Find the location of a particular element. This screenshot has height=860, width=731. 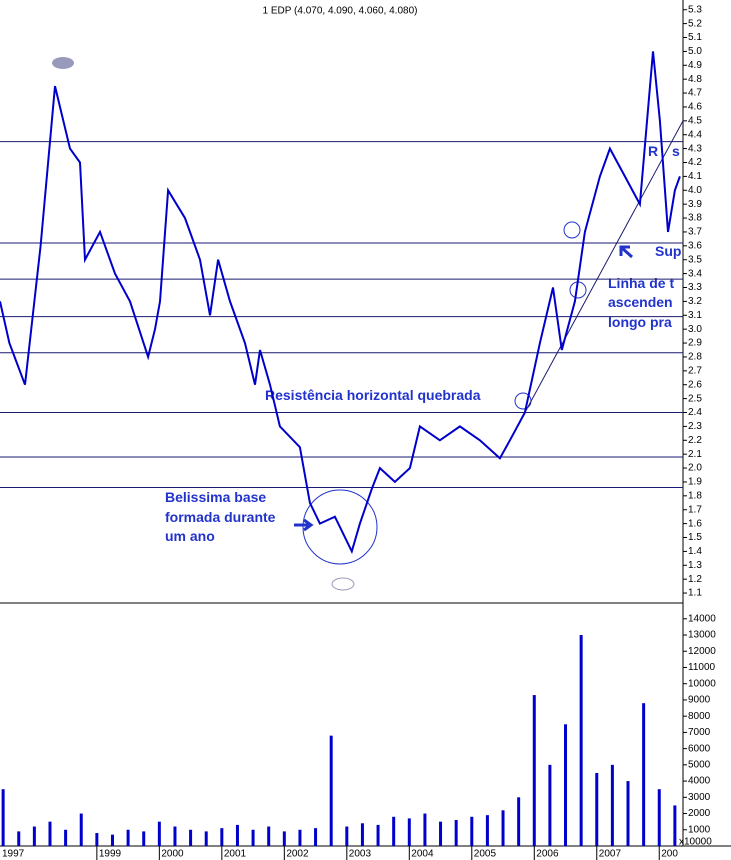

y-tick-label: 4.1 is located at coordinates (695, 176).